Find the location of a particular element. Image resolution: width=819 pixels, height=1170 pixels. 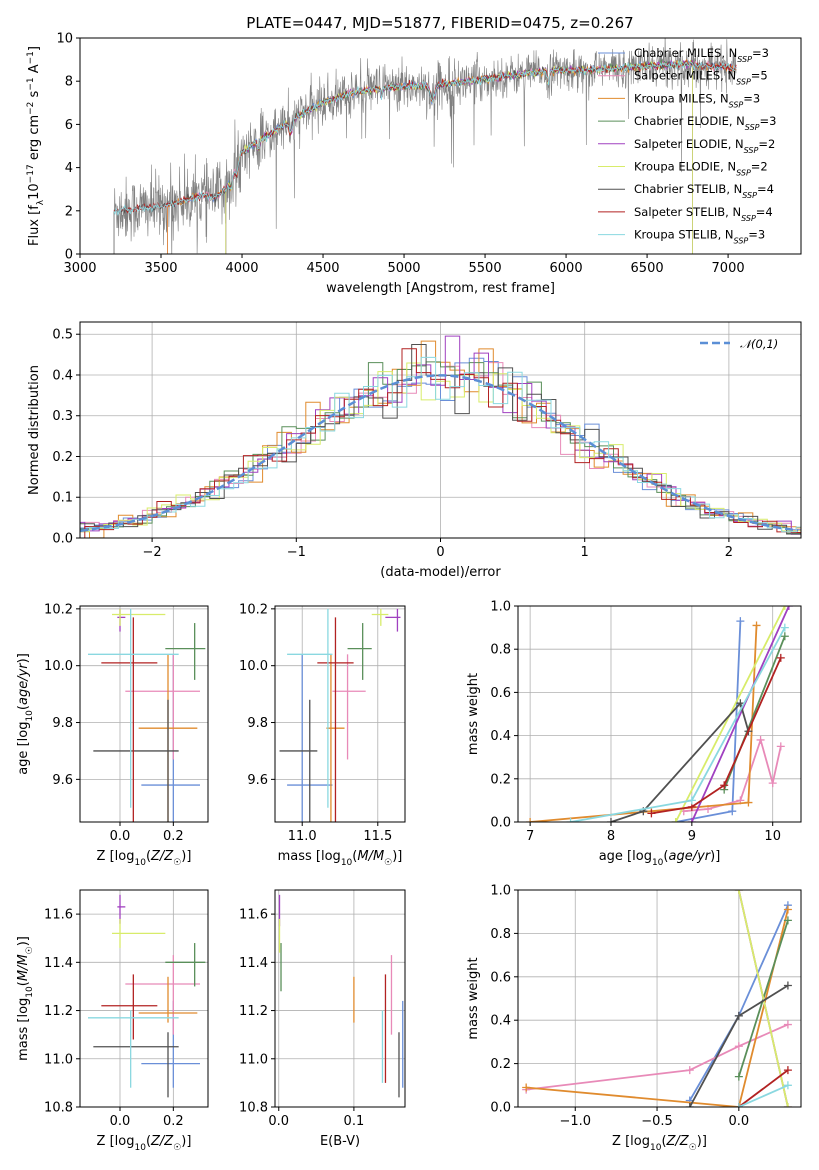

y-axis-label: mass weight is located at coordinates (473, 998).